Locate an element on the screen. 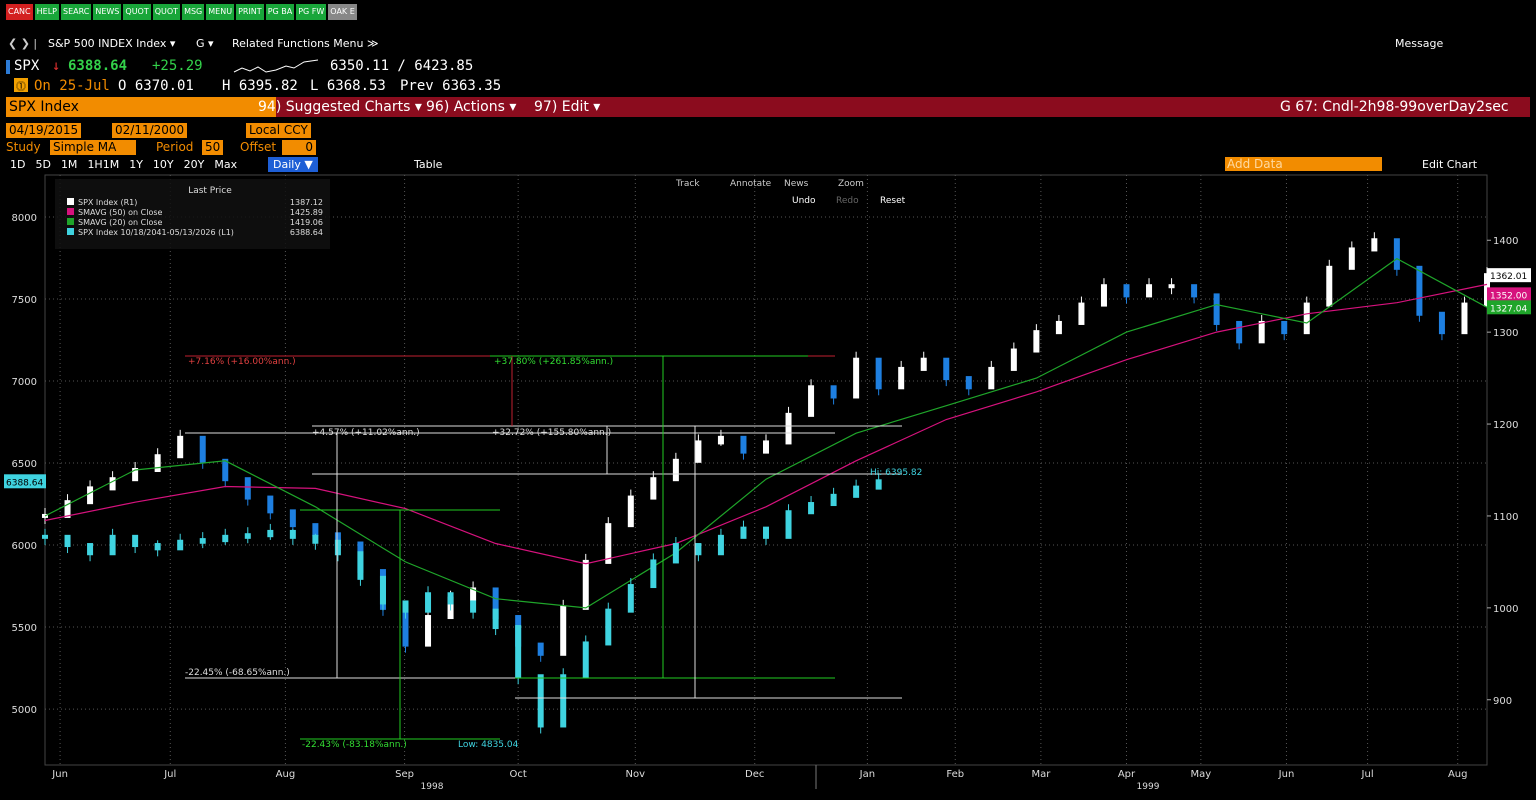 The height and width of the screenshot is (800, 1536). security-menu: S&P 500 INDEX Index ▾ is located at coordinates (112, 43).